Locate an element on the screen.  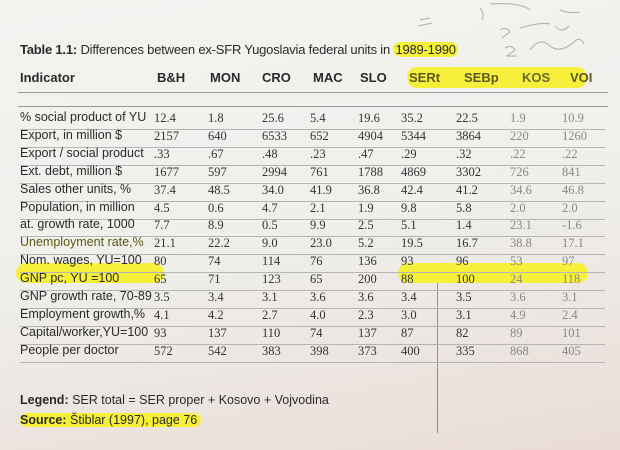
cell-mac: 5.4 is located at coordinates (318, 118).